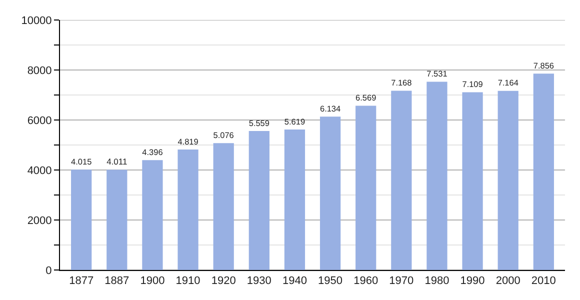 The image size is (580, 300). What do you see at coordinates (366, 281) in the screenshot?
I see `x-tick-label: 1960` at bounding box center [366, 281].